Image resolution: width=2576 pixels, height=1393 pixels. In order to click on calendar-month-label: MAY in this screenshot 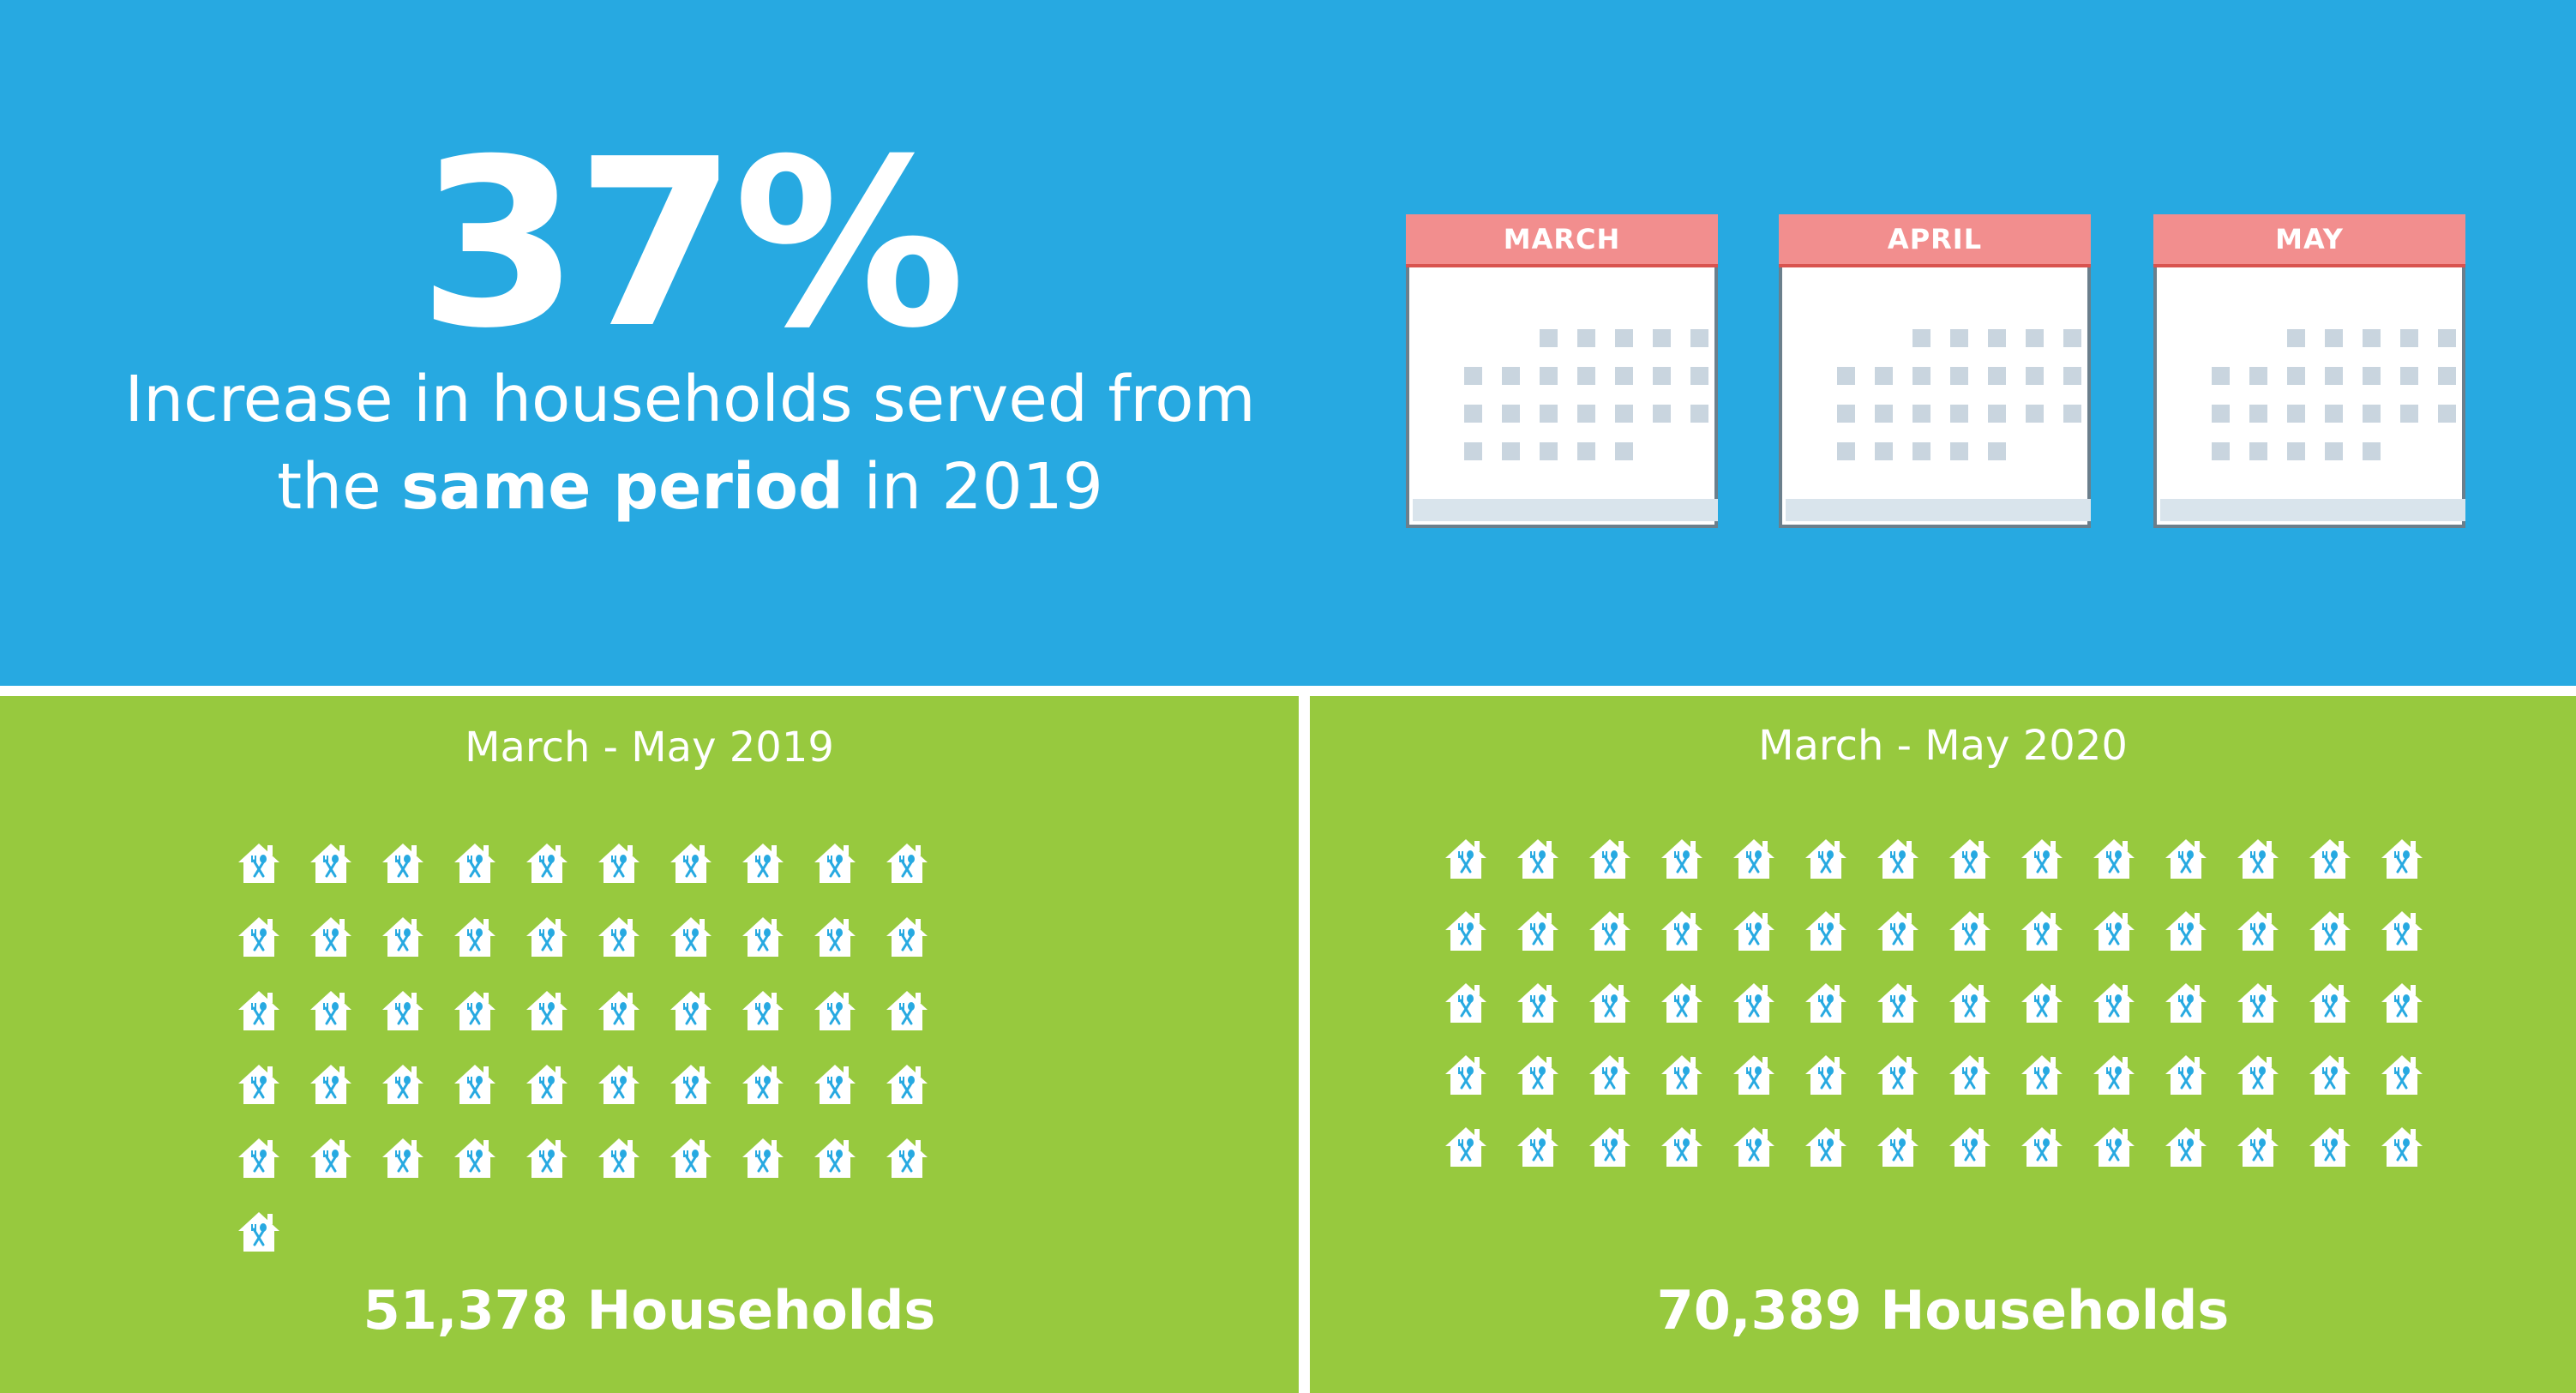, I will do `click(2309, 241)`.